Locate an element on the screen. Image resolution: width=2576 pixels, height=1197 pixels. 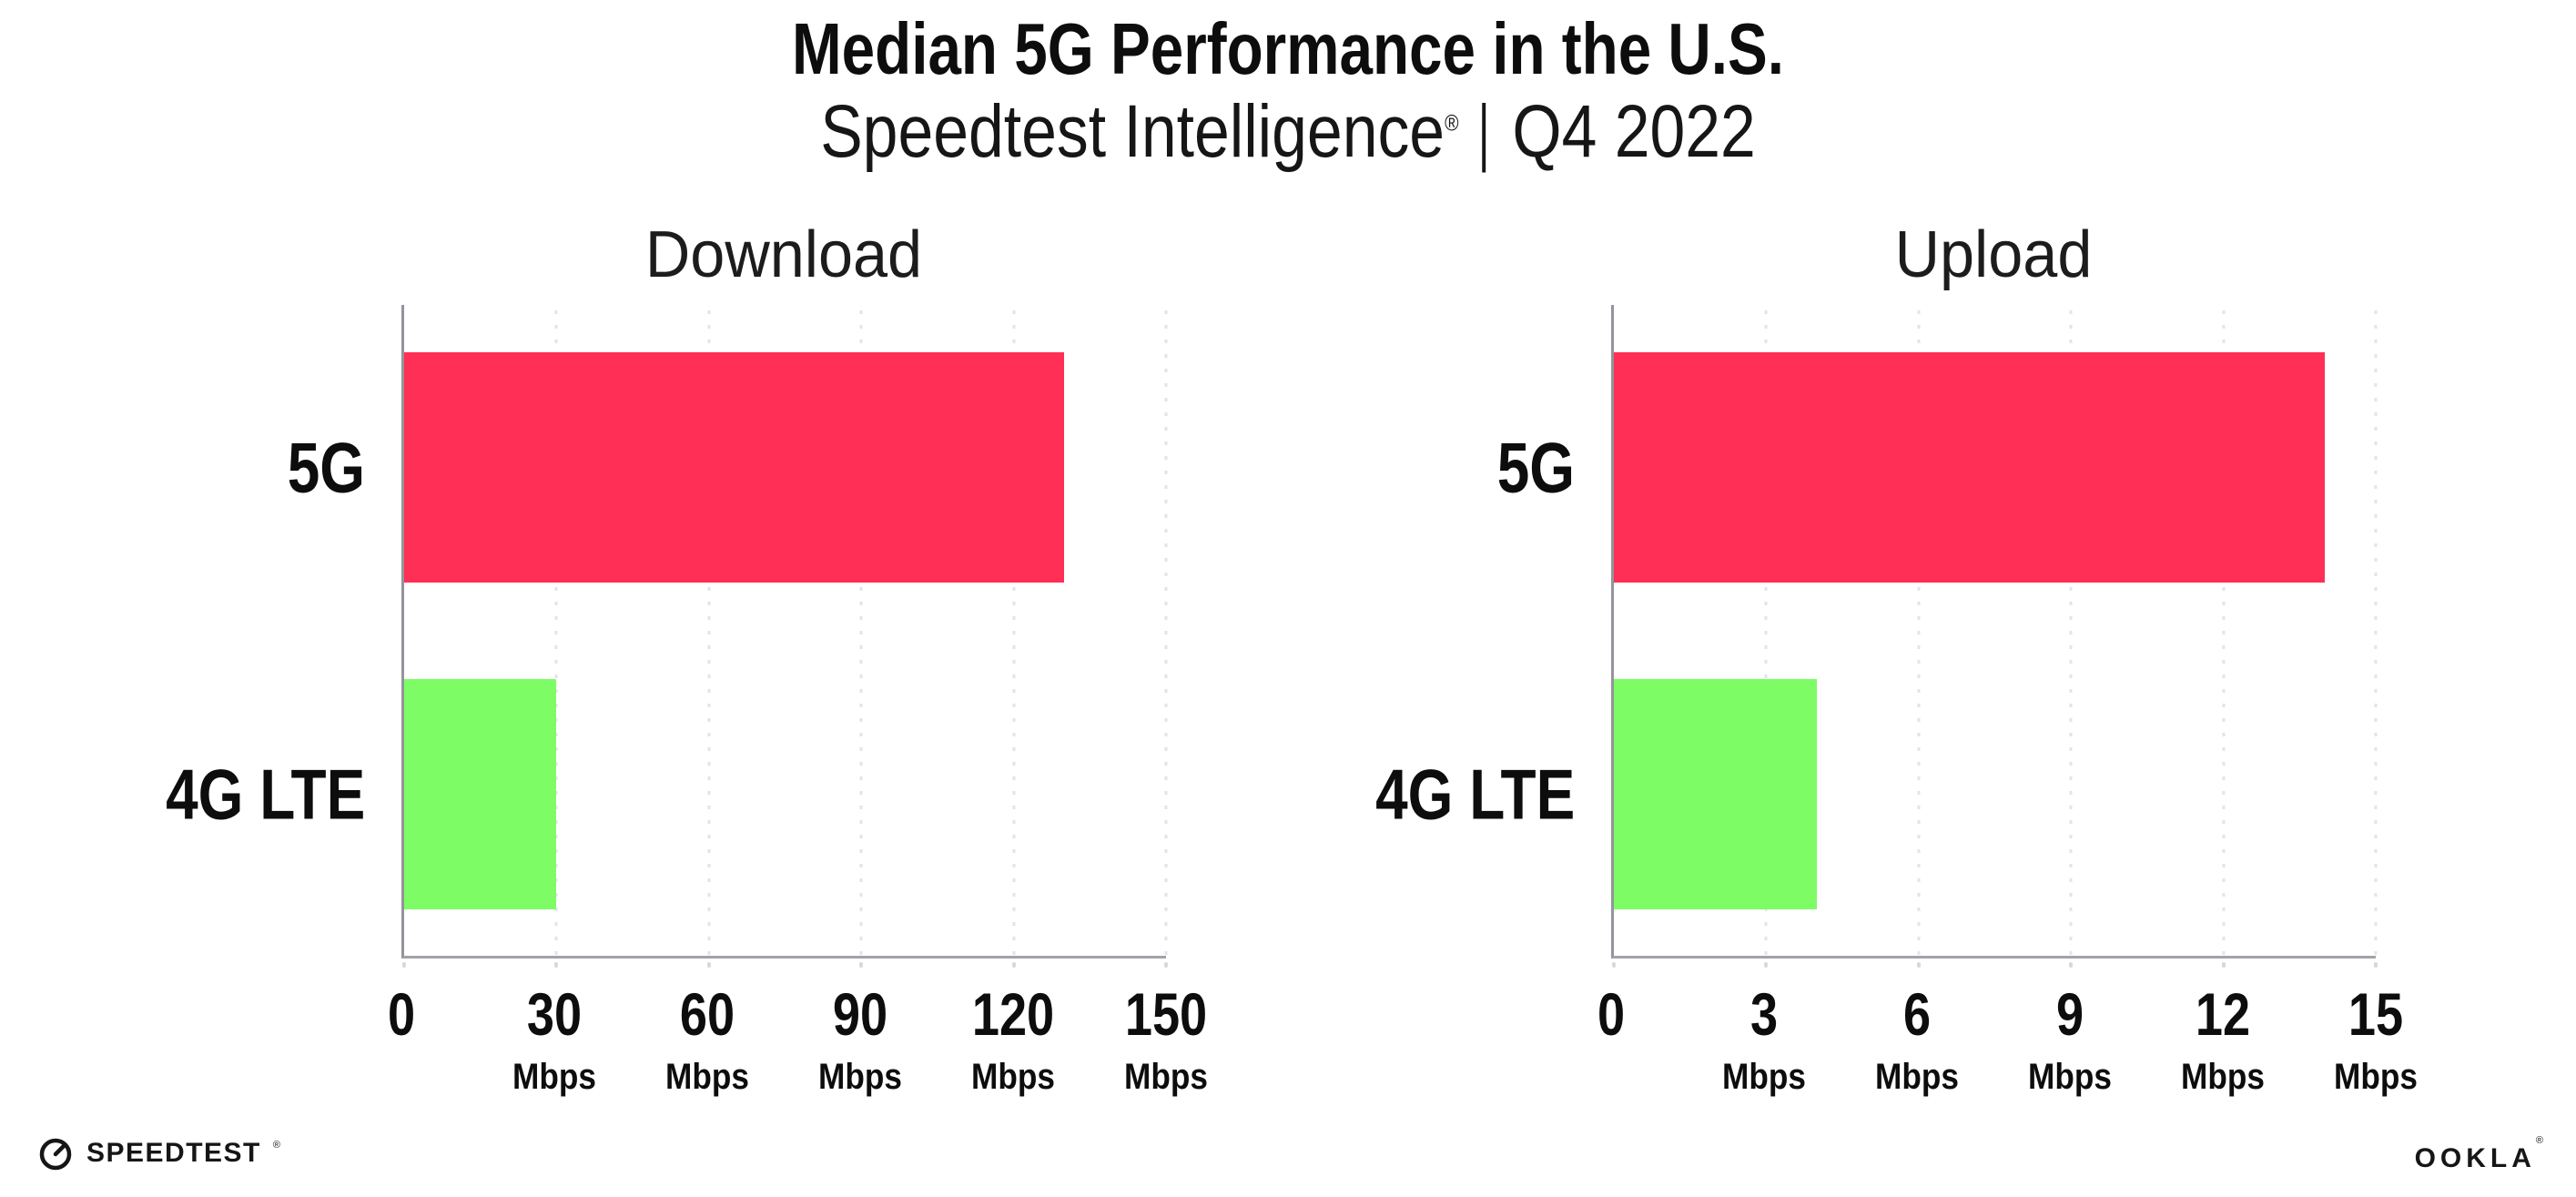
upload-category-label-5g: 5G is located at coordinates (1535, 467).